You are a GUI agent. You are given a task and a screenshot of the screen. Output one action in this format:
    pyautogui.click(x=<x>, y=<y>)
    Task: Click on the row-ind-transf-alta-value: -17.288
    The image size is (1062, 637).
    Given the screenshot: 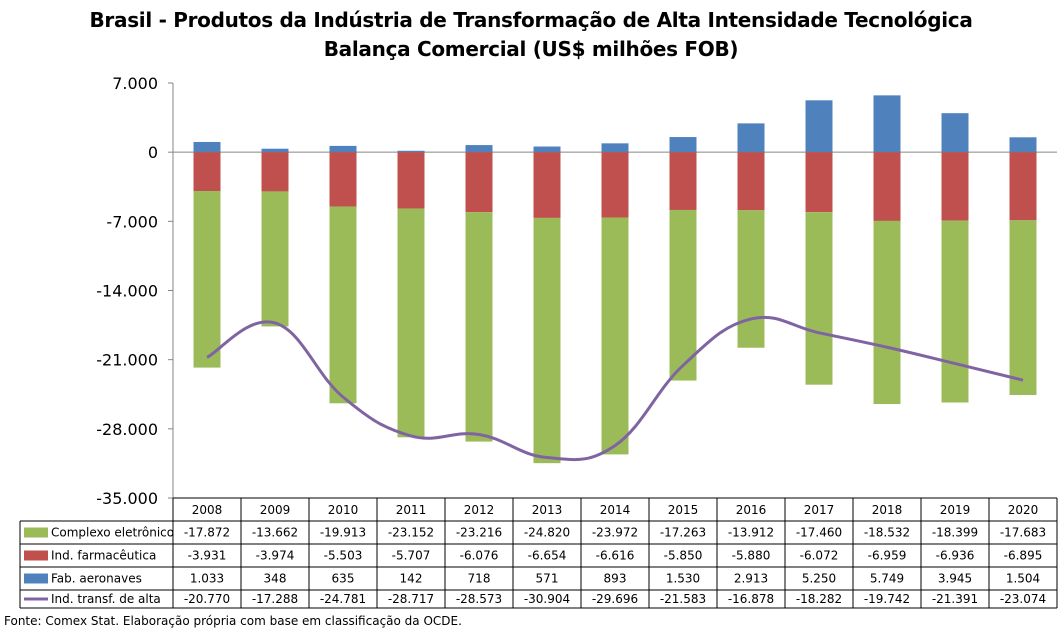 What is the action you would take?
    pyautogui.click(x=275, y=599)
    